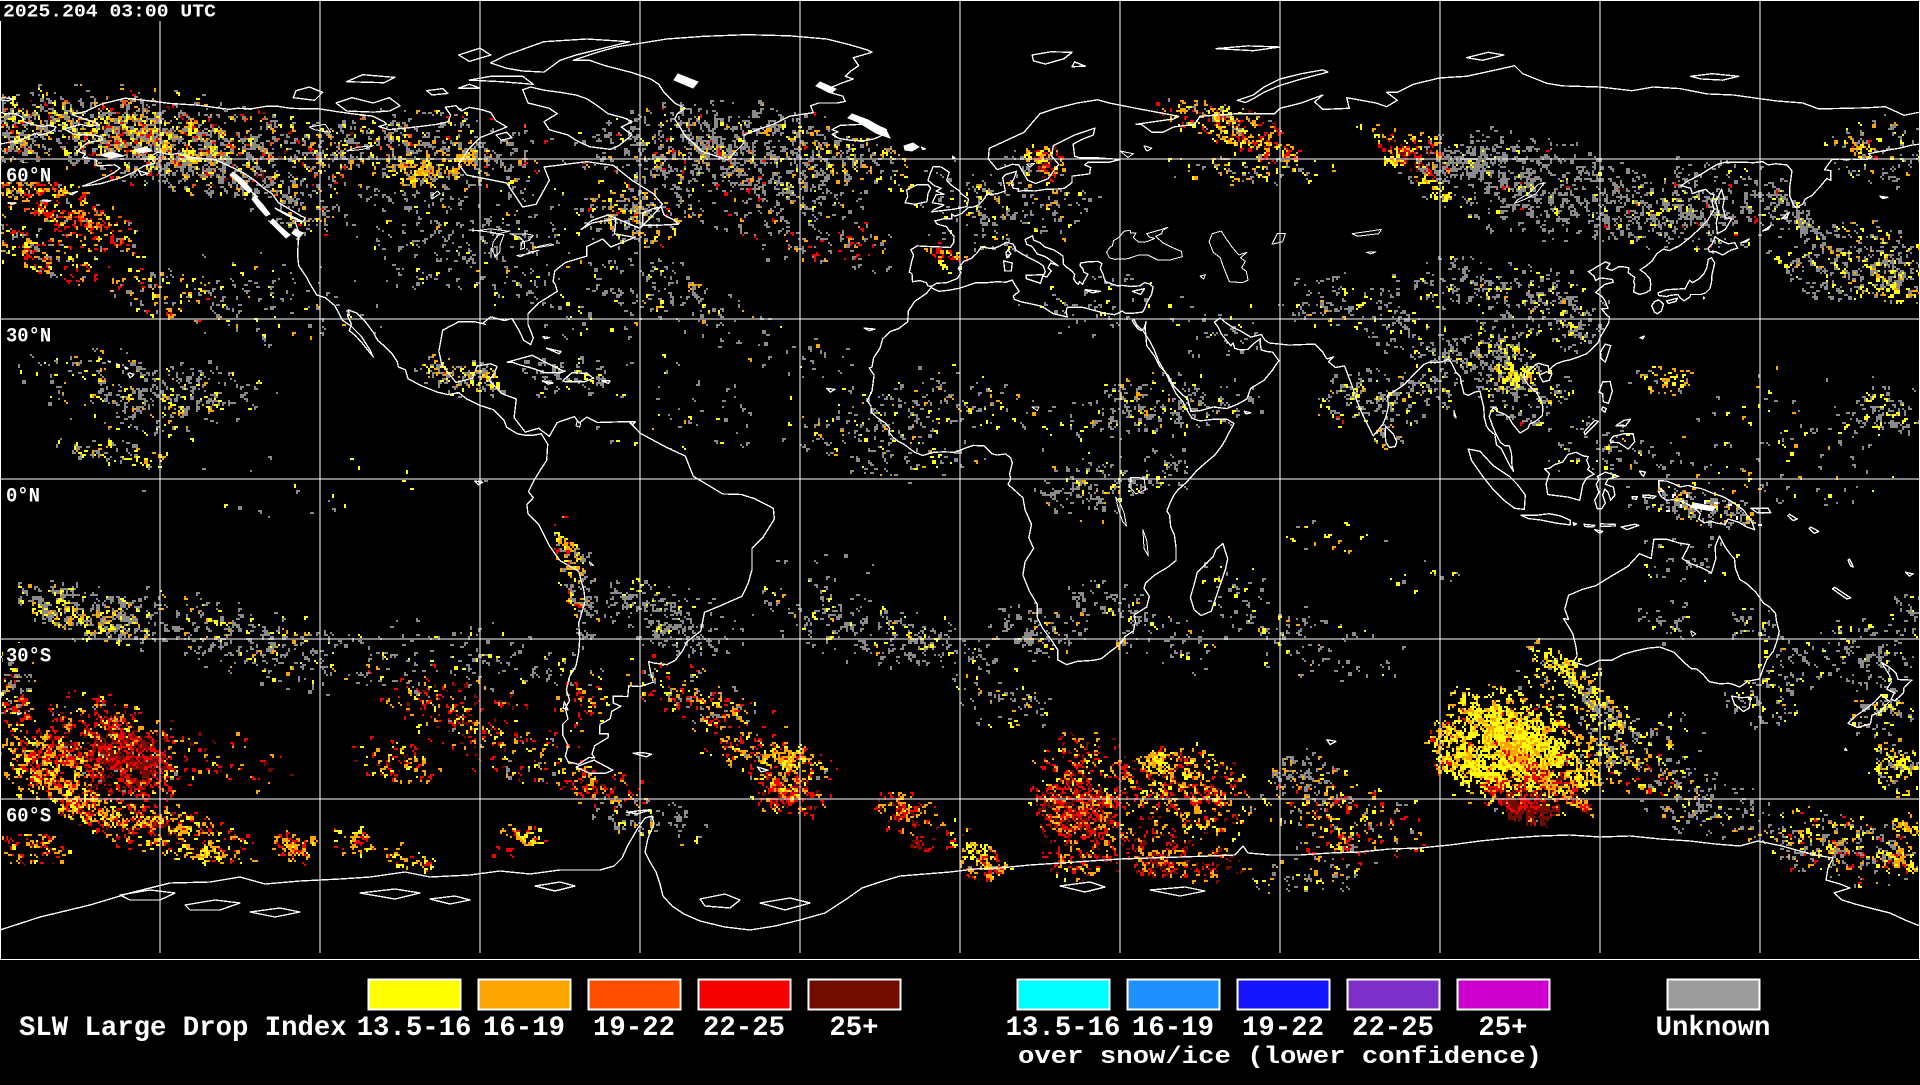 The width and height of the screenshot is (1920, 1085). What do you see at coordinates (28, 176) in the screenshot?
I see `svg-text: 60°N` at bounding box center [28, 176].